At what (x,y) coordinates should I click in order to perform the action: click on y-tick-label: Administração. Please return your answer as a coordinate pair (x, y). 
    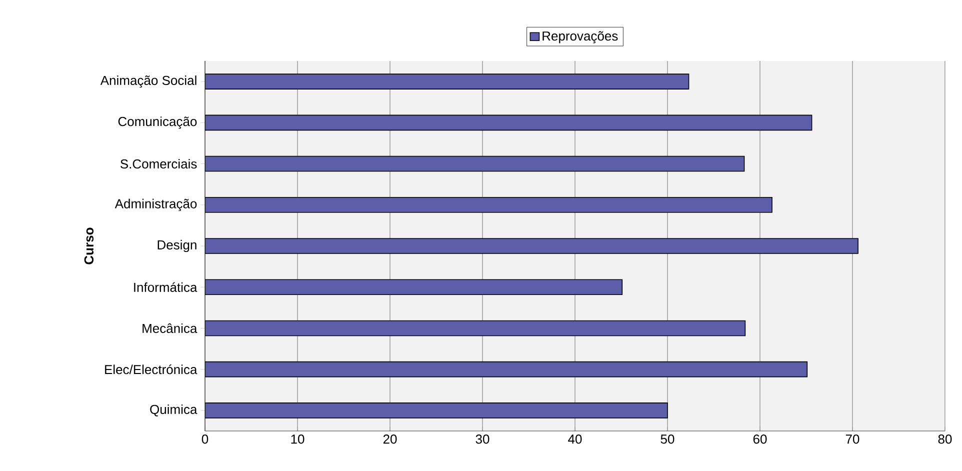
    Looking at the image, I should click on (155, 204).